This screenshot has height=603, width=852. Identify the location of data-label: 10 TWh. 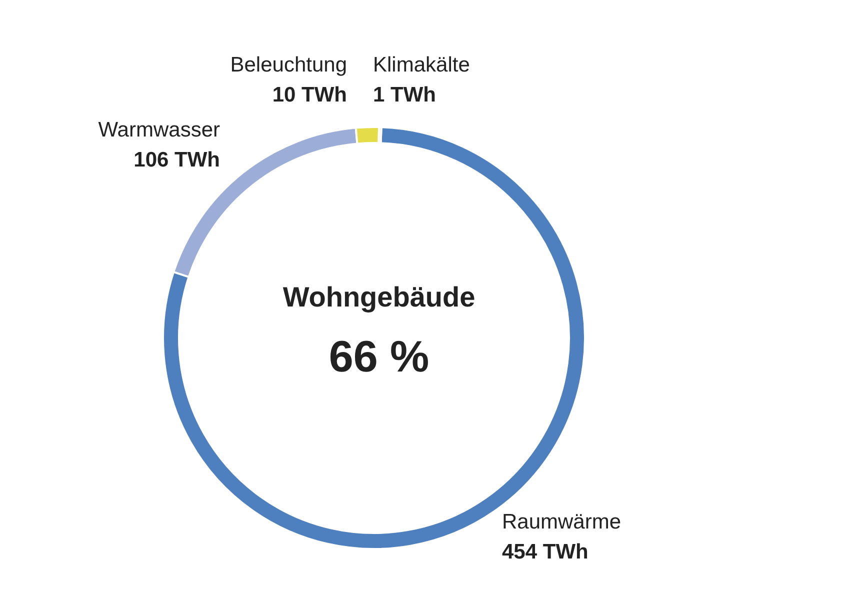
(309, 95).